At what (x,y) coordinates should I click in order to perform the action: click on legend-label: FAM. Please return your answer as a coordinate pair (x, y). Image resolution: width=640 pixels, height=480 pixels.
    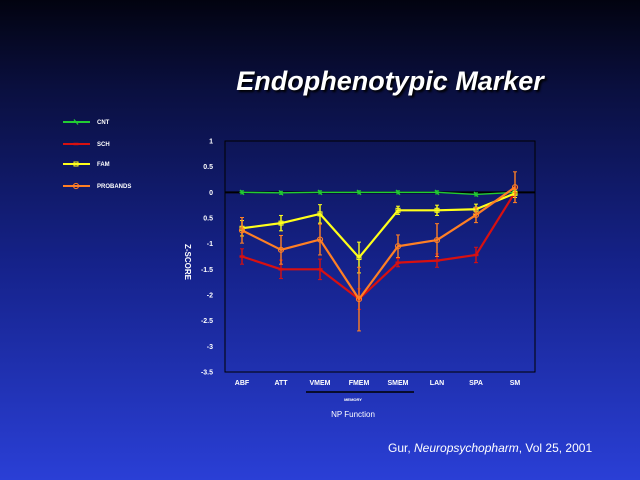
    Looking at the image, I should click on (103, 165).